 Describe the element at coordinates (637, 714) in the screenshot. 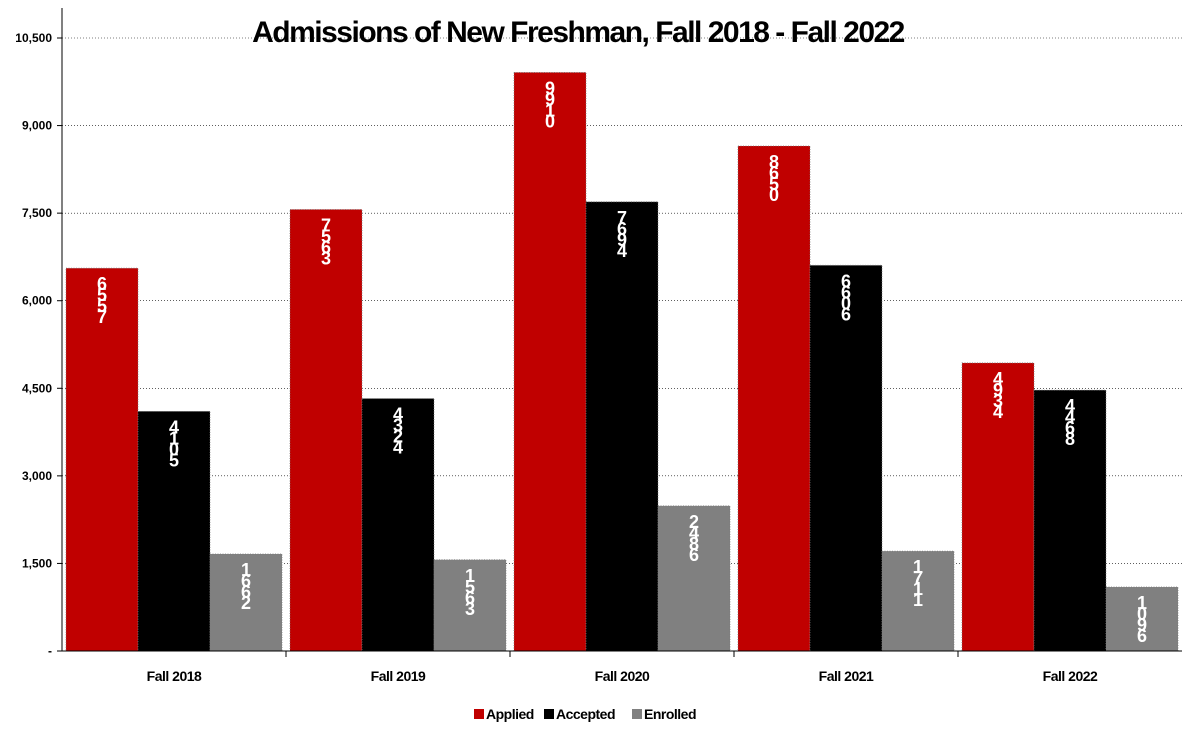

I see `legend-swatch-enrolled` at that location.